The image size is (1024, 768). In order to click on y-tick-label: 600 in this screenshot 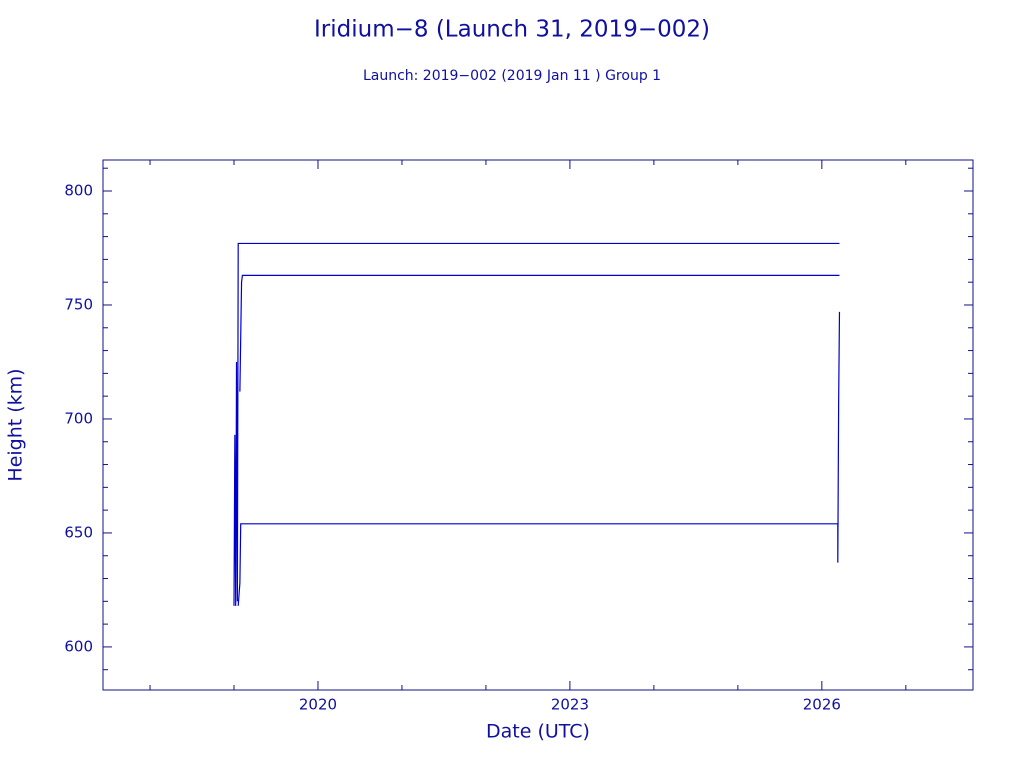, I will do `click(78, 646)`.